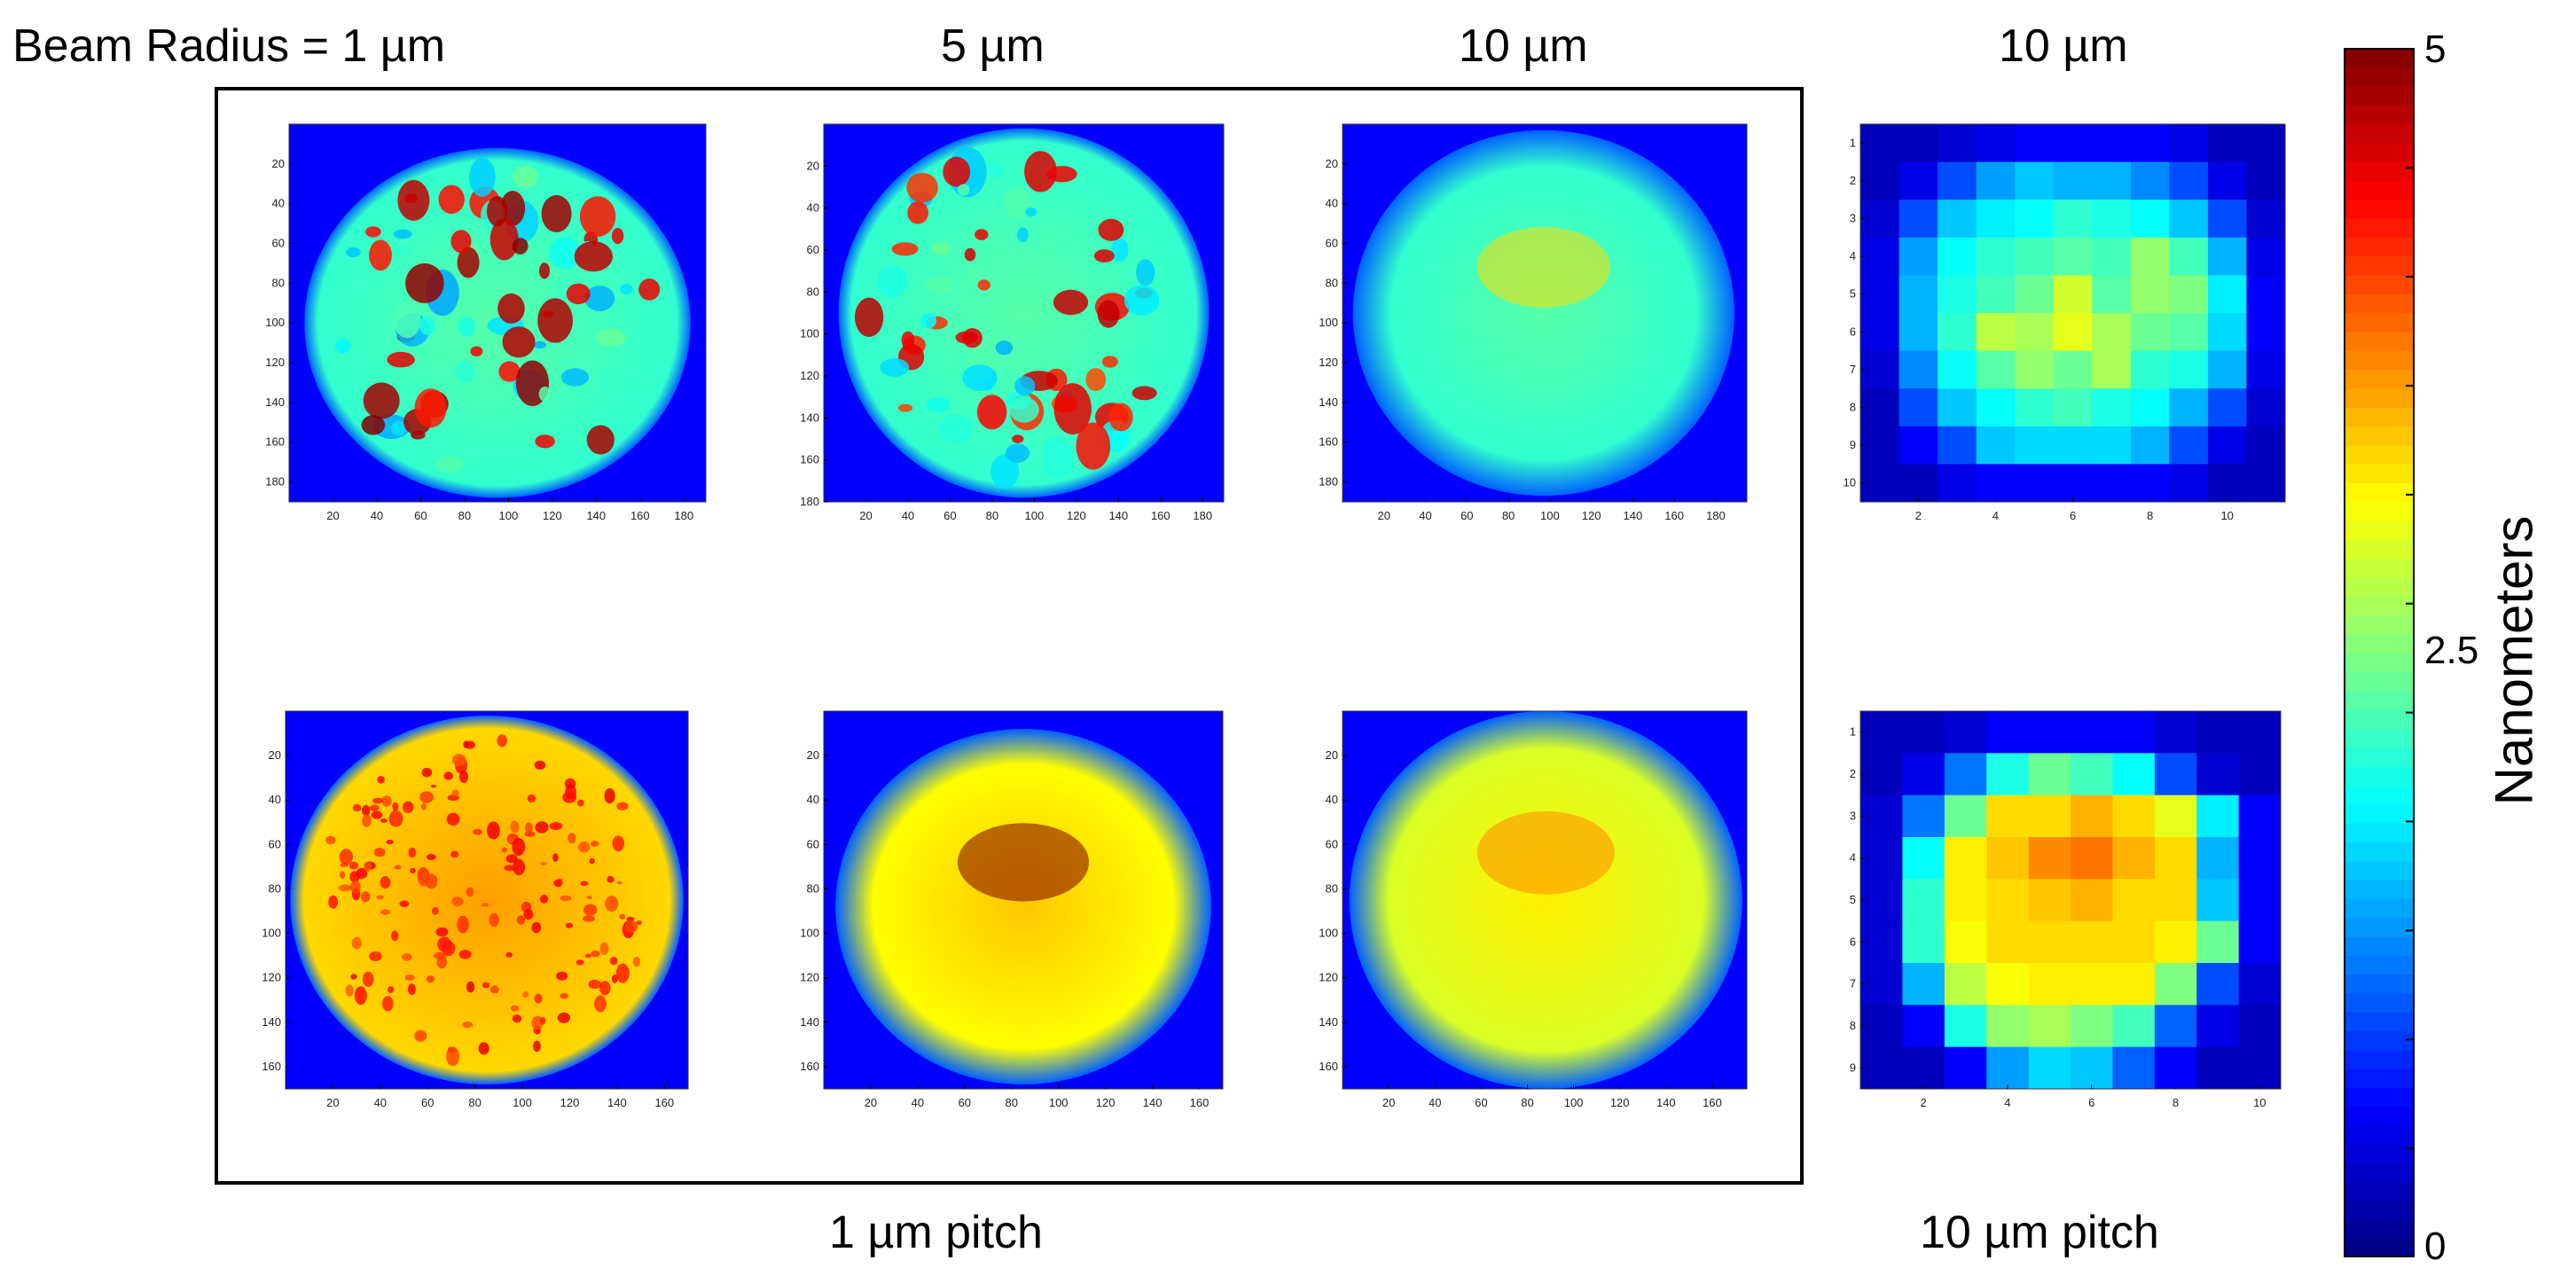 The height and width of the screenshot is (1276, 2576). I want to click on y-tick-label: 100, so click(1328, 933).